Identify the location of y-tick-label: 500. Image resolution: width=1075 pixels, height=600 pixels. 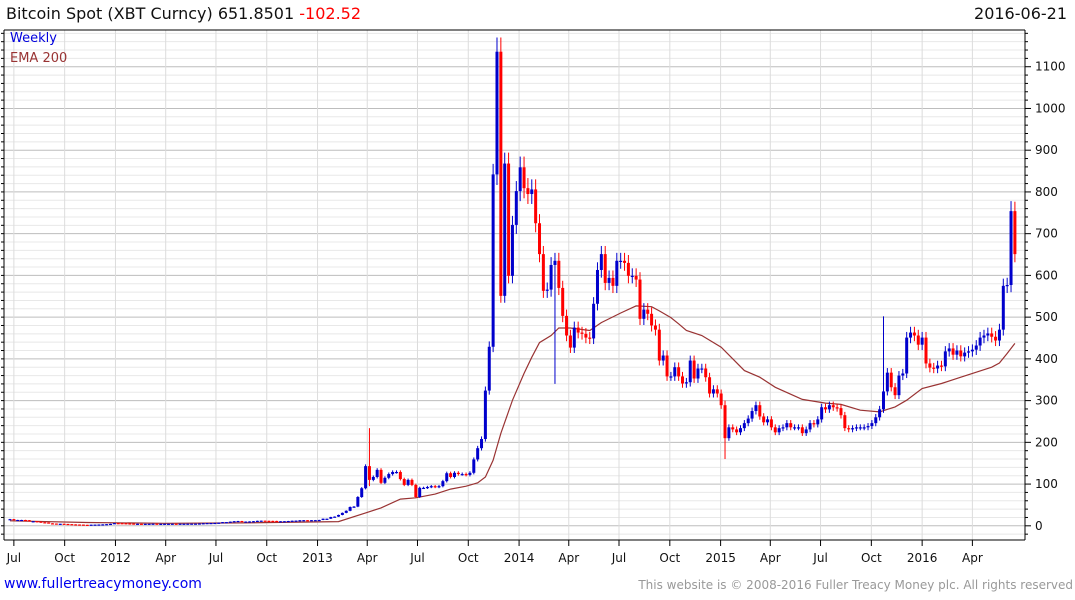
(1046, 317).